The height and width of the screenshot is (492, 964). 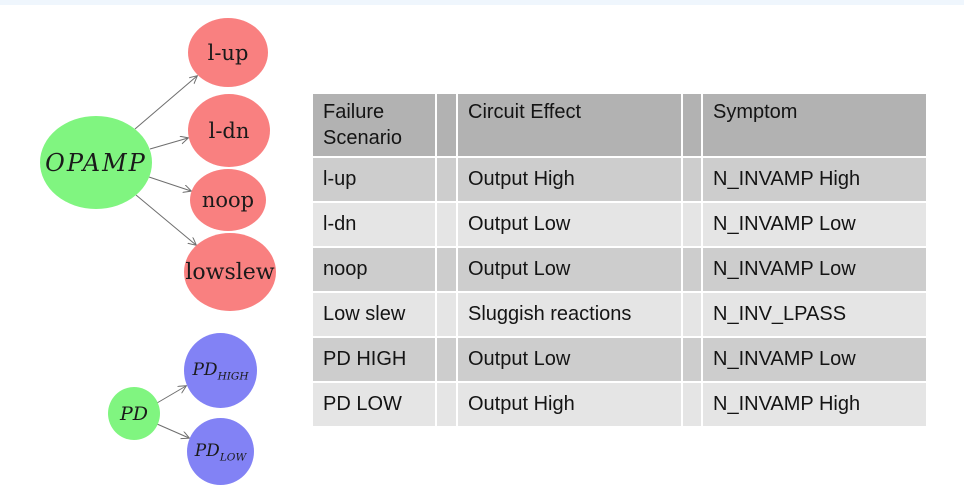 I want to click on arrow-pd-to-pd-low, so click(x=172, y=430).